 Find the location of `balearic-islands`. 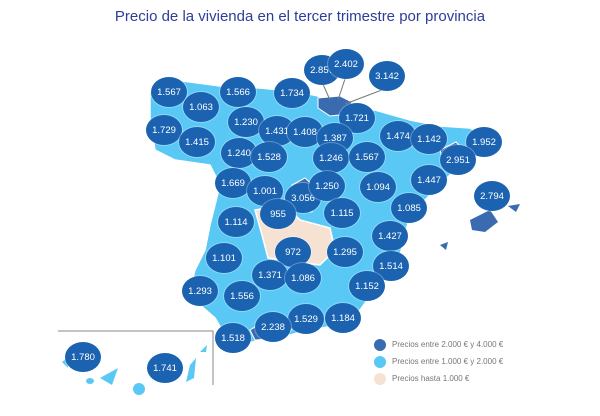

balearic-islands is located at coordinates (480, 227).